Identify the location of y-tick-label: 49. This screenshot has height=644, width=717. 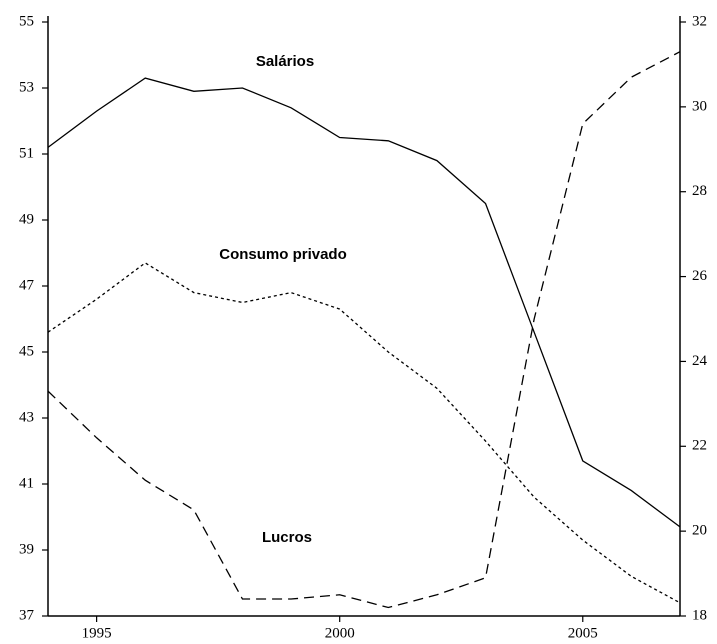
(26, 219).